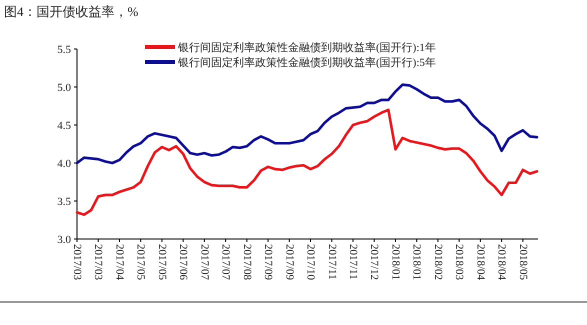  Describe the element at coordinates (64, 88) in the screenshot. I see `y-tick-label: 5.0` at that location.